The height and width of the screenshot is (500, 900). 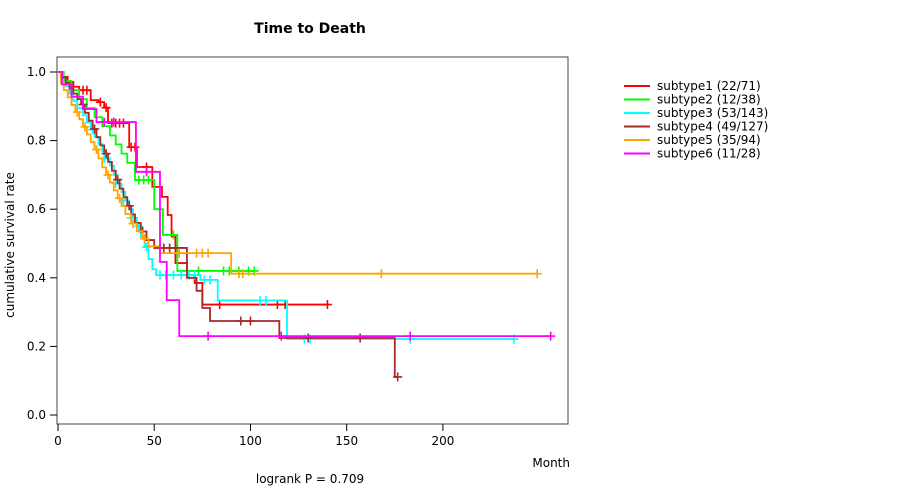 I want to click on y-tick-label: 0.4, so click(x=36, y=278).